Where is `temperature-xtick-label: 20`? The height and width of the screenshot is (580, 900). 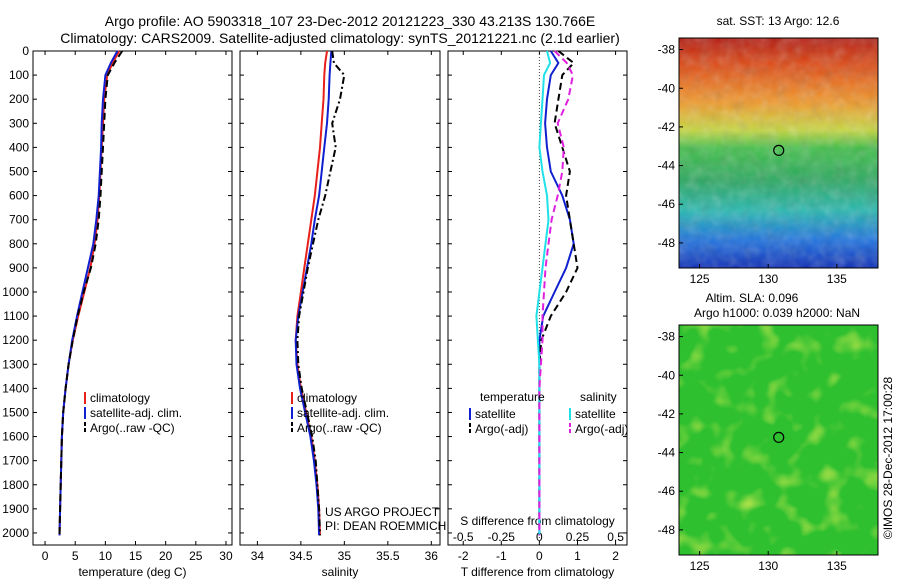
temperature-xtick-label: 20 is located at coordinates (166, 556).